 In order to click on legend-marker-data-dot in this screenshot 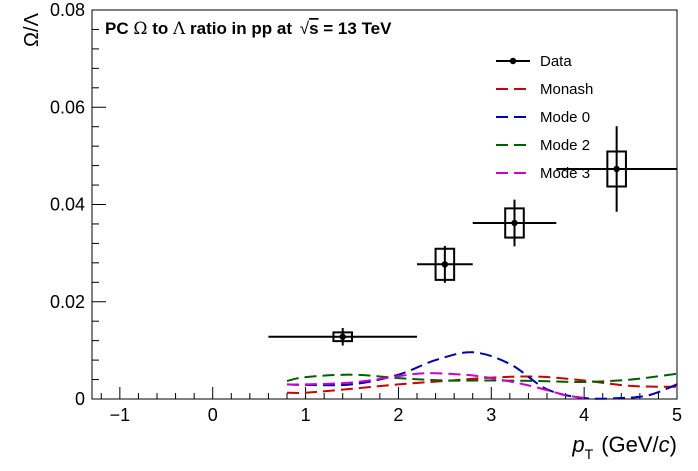, I will do `click(513, 61)`.